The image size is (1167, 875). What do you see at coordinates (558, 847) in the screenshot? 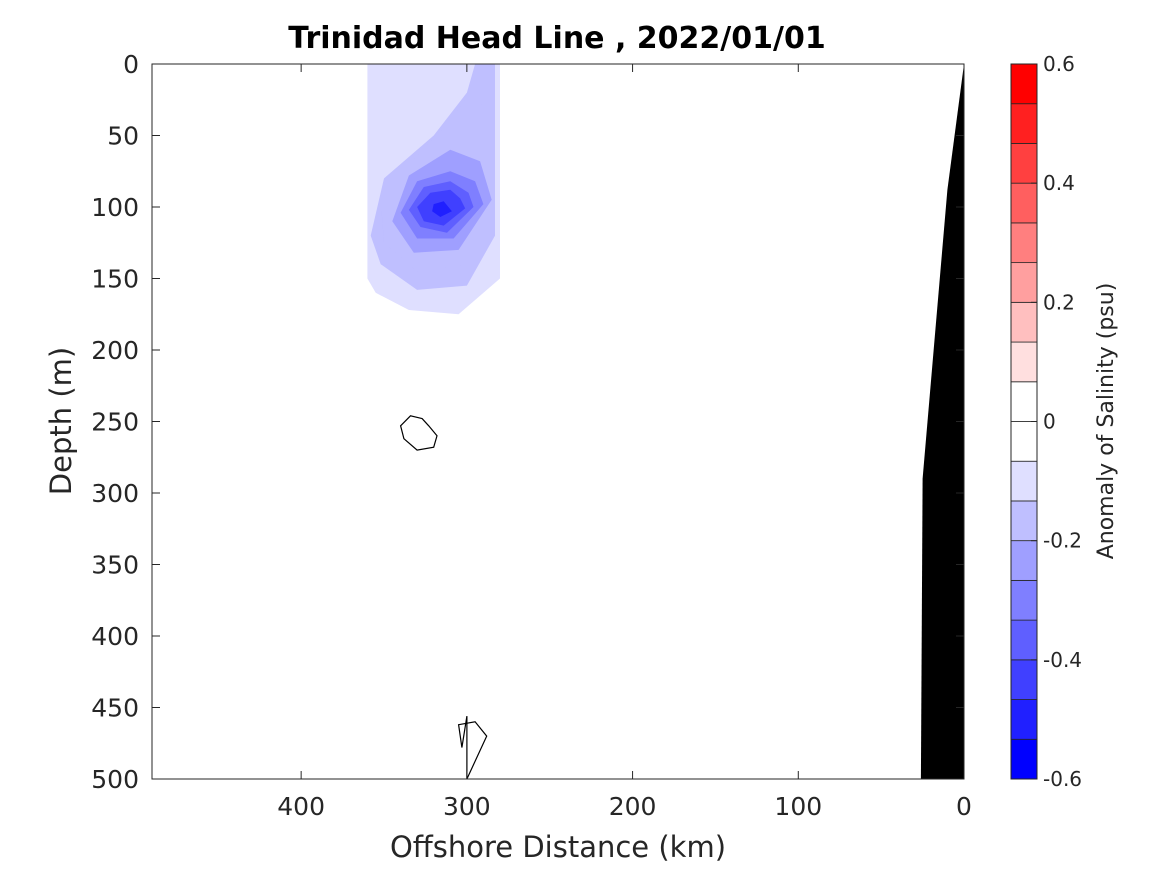
I see `x-axis-title: Offshore Distance (km)` at bounding box center [558, 847].